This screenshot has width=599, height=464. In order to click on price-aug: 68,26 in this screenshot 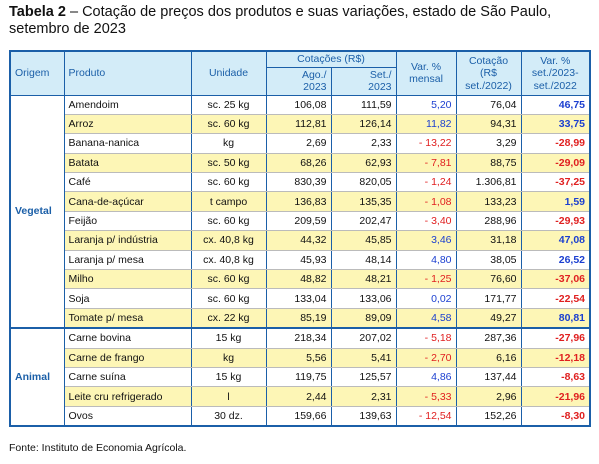, I will do `click(298, 163)`.